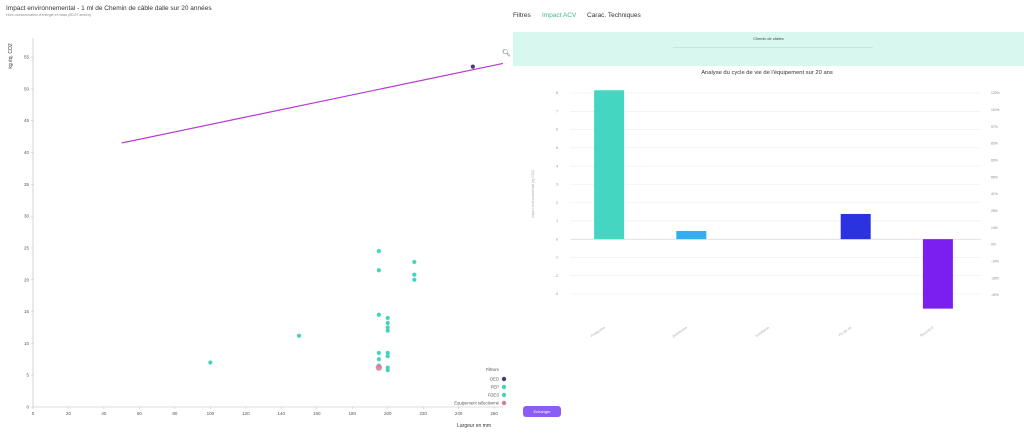  Describe the element at coordinates (27, 279) in the screenshot. I see `y-tick-label: 20` at that location.